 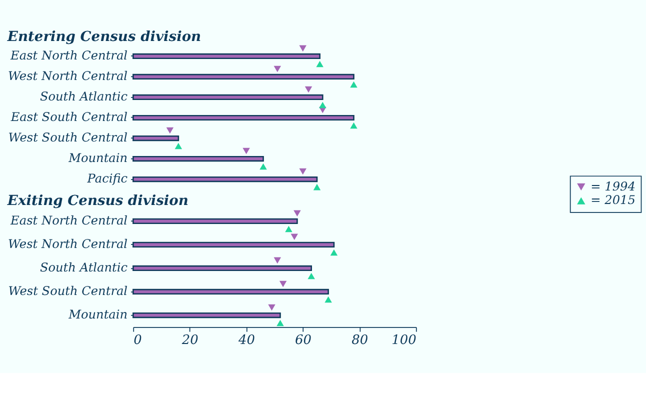 What do you see at coordinates (246, 340) in the screenshot?
I see `x-tick-label: 40` at bounding box center [246, 340].